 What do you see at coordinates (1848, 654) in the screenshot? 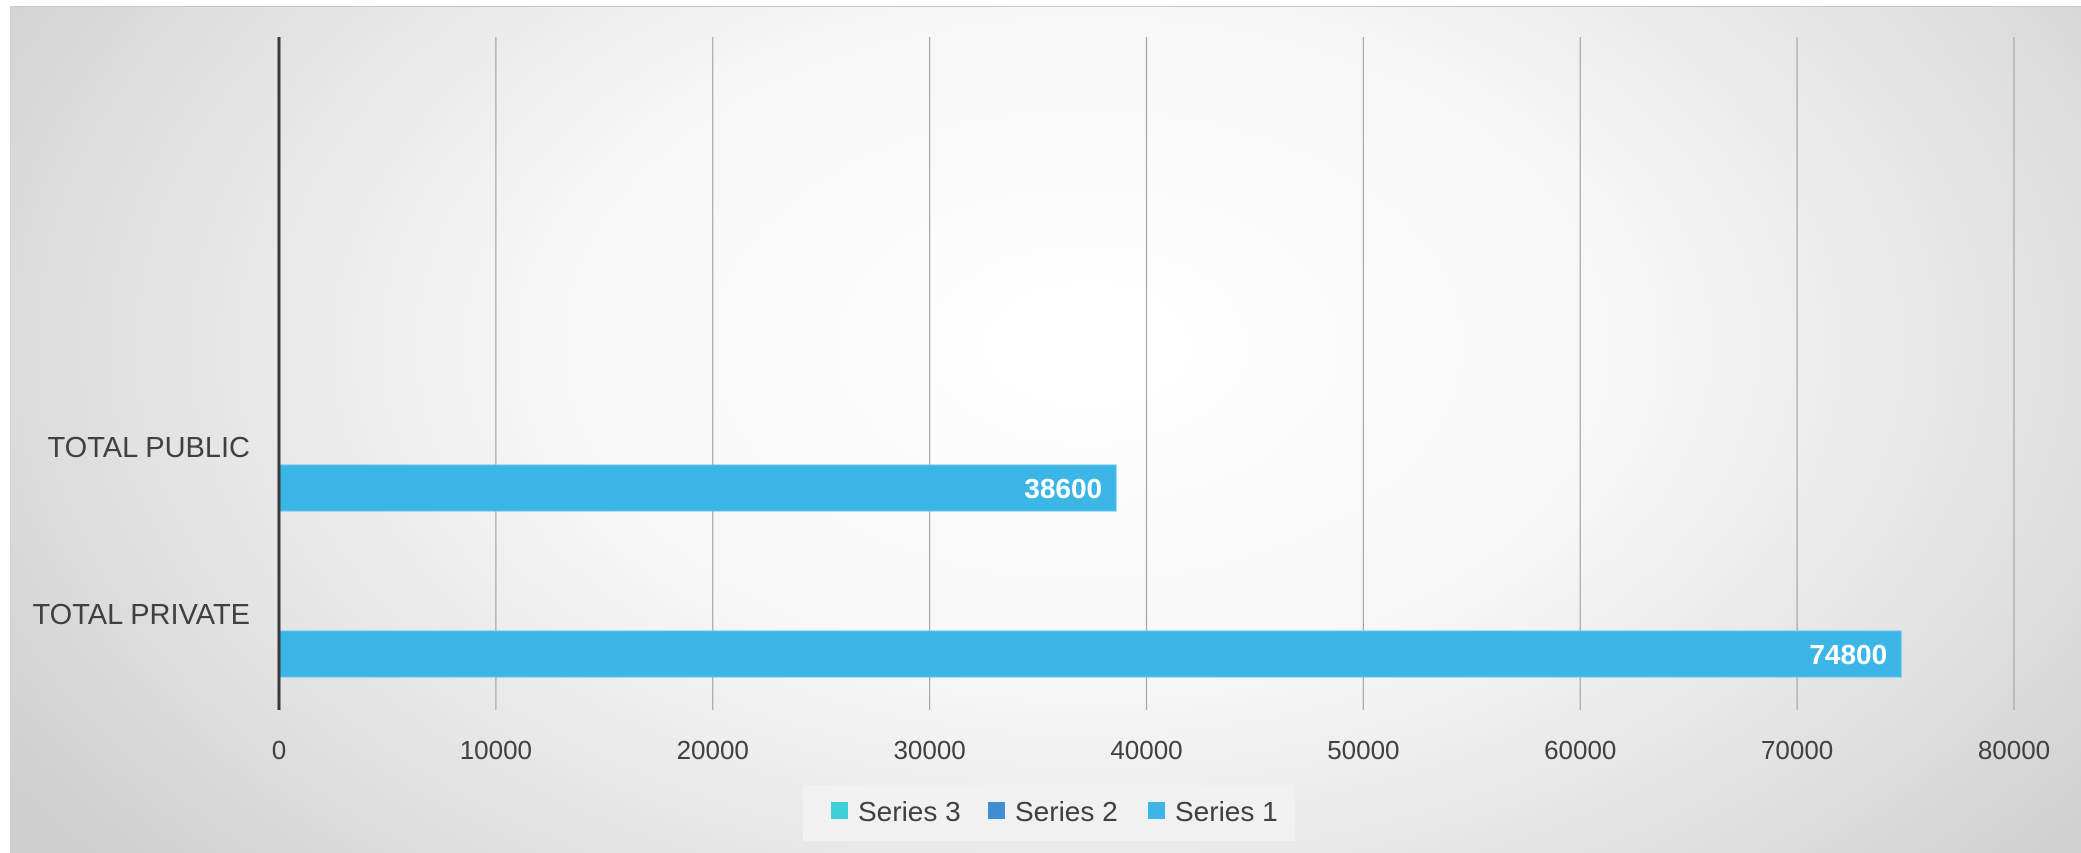
I see `data-label: 74800` at bounding box center [1848, 654].